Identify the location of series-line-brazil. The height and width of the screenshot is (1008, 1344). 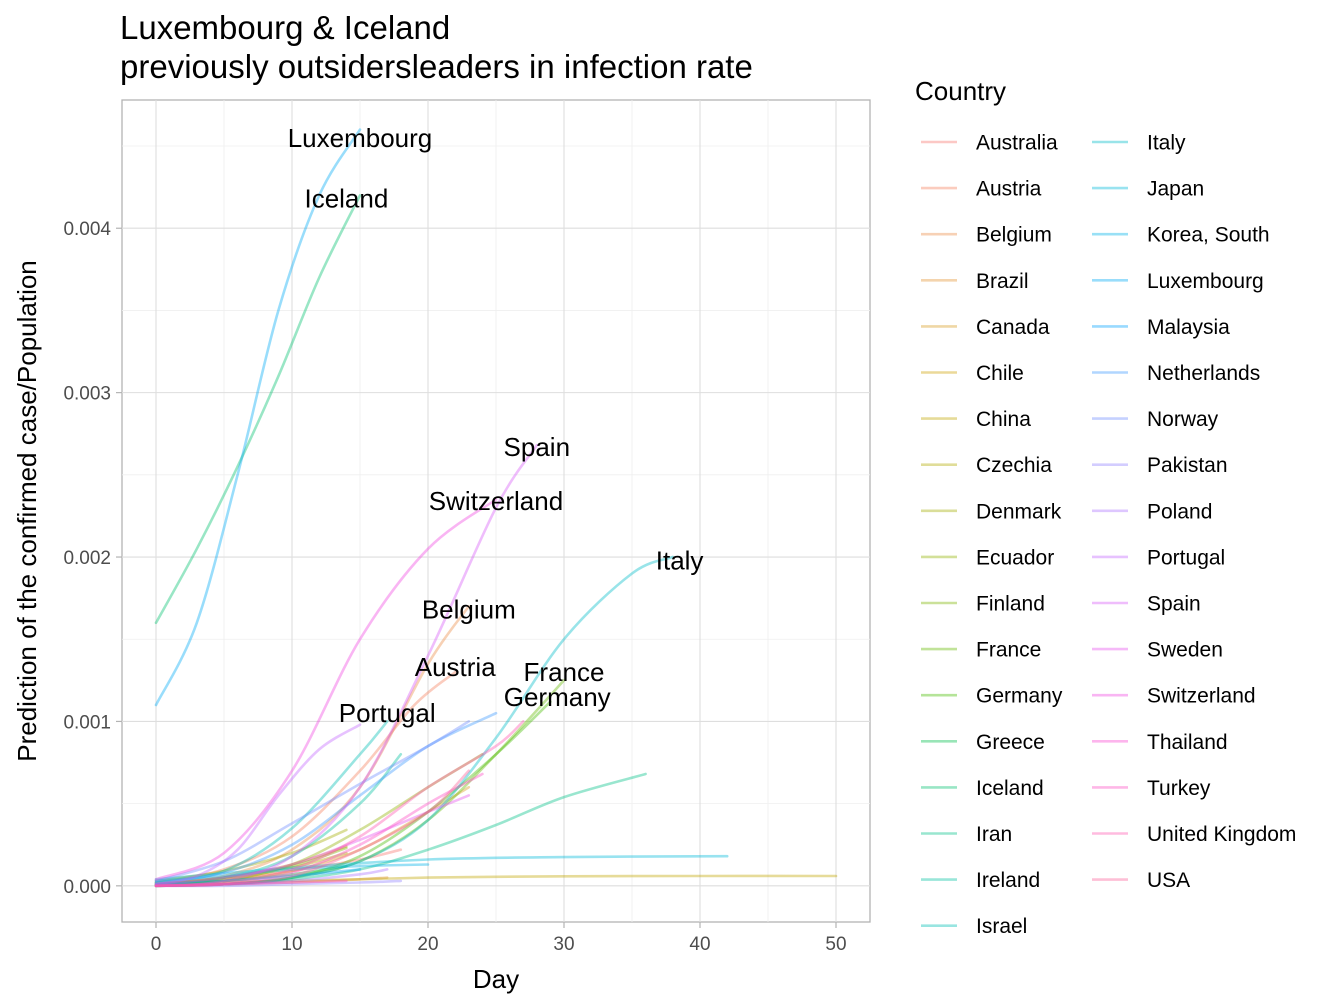
(271, 882).